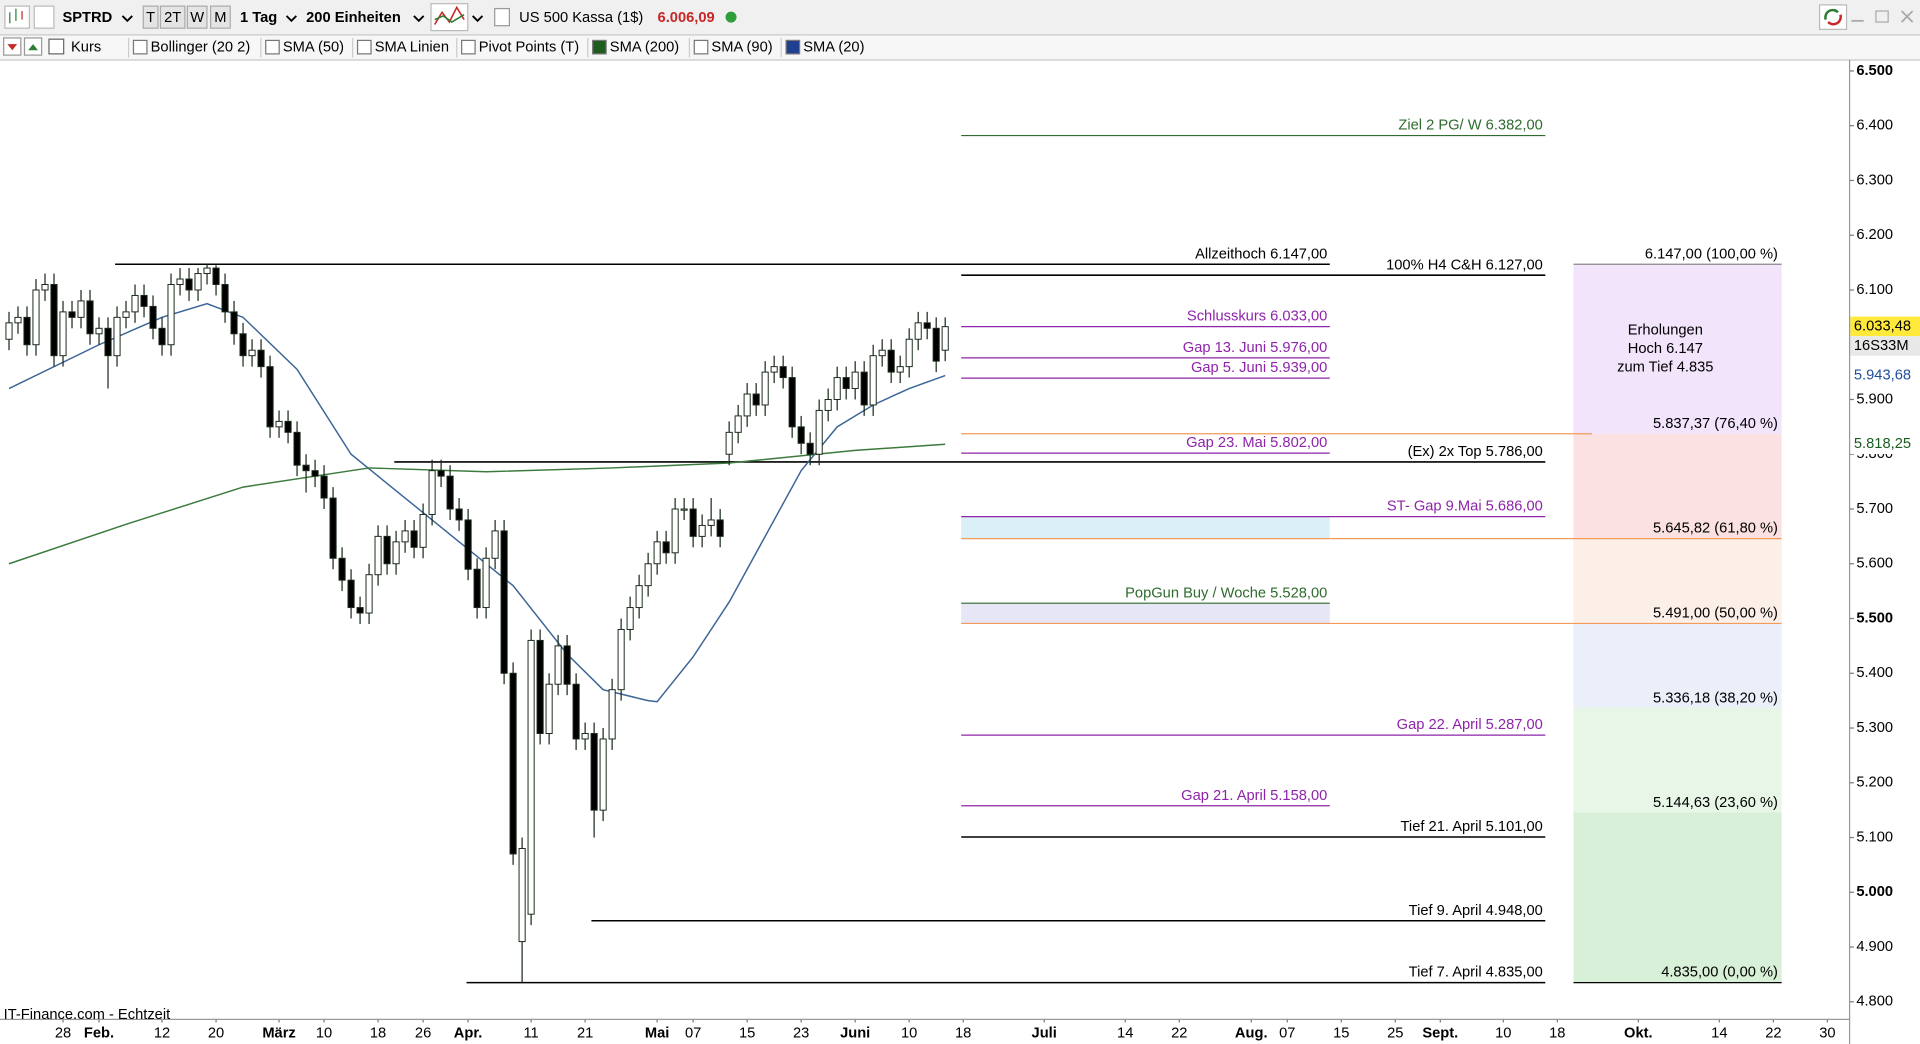  I want to click on x-tick-label: 25, so click(1395, 1033).